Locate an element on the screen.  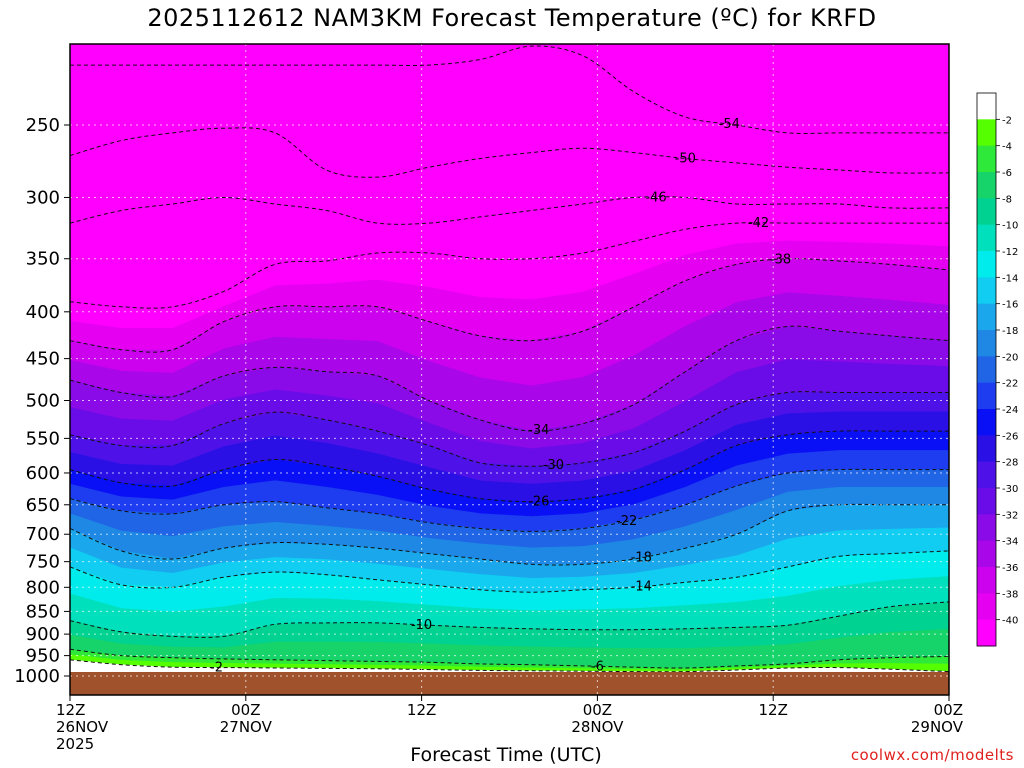
colorbar-label-4: -4 is located at coordinates (1007, 147).